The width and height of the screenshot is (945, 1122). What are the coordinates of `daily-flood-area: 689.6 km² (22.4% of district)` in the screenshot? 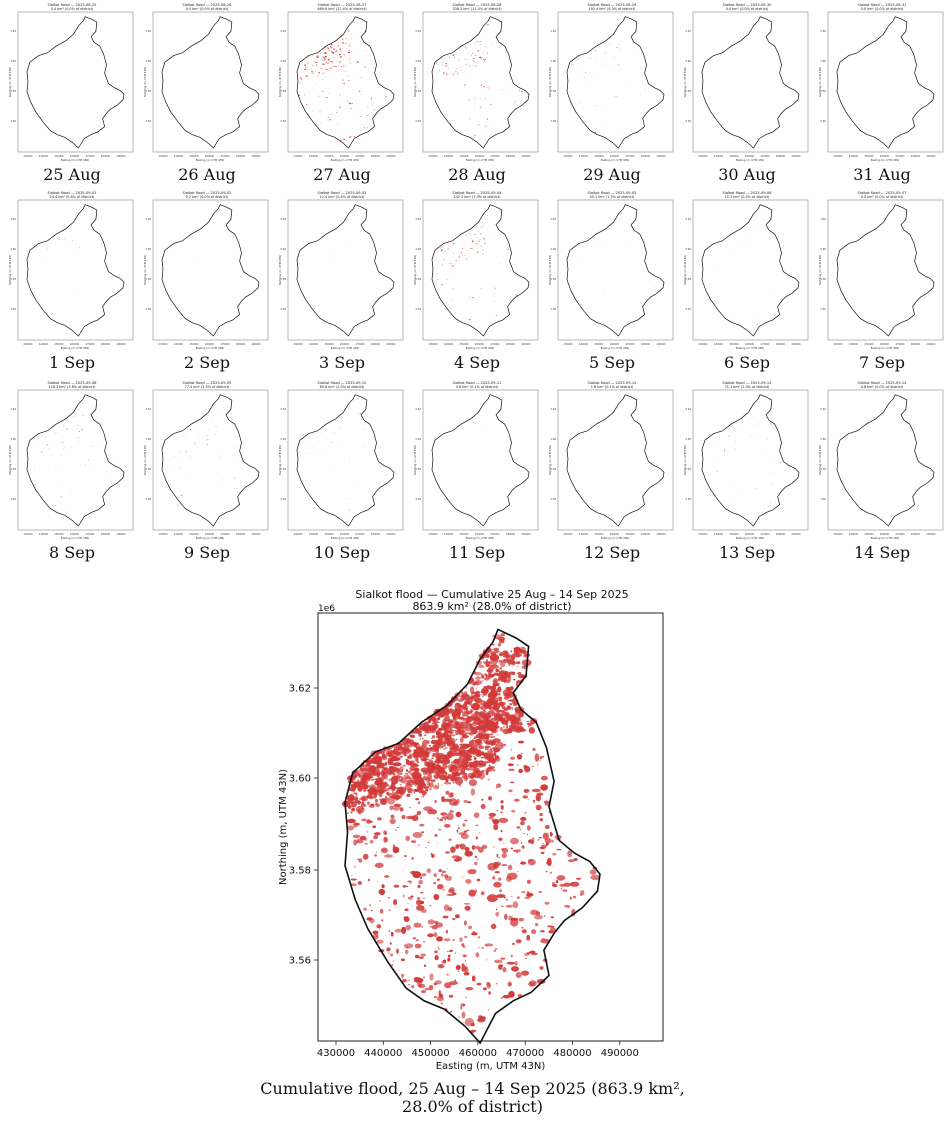 It's located at (342, 9).